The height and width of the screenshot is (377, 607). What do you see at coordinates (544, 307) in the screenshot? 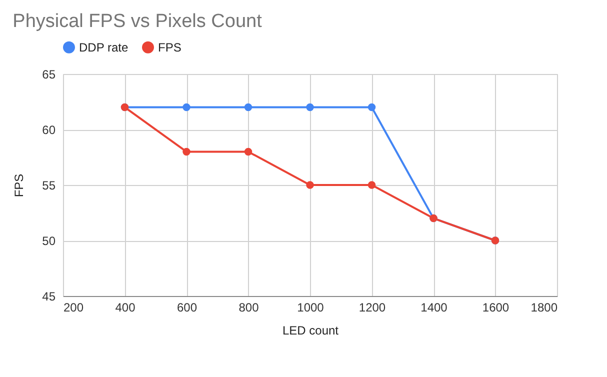
I see `x-tick-label: 1800` at bounding box center [544, 307].